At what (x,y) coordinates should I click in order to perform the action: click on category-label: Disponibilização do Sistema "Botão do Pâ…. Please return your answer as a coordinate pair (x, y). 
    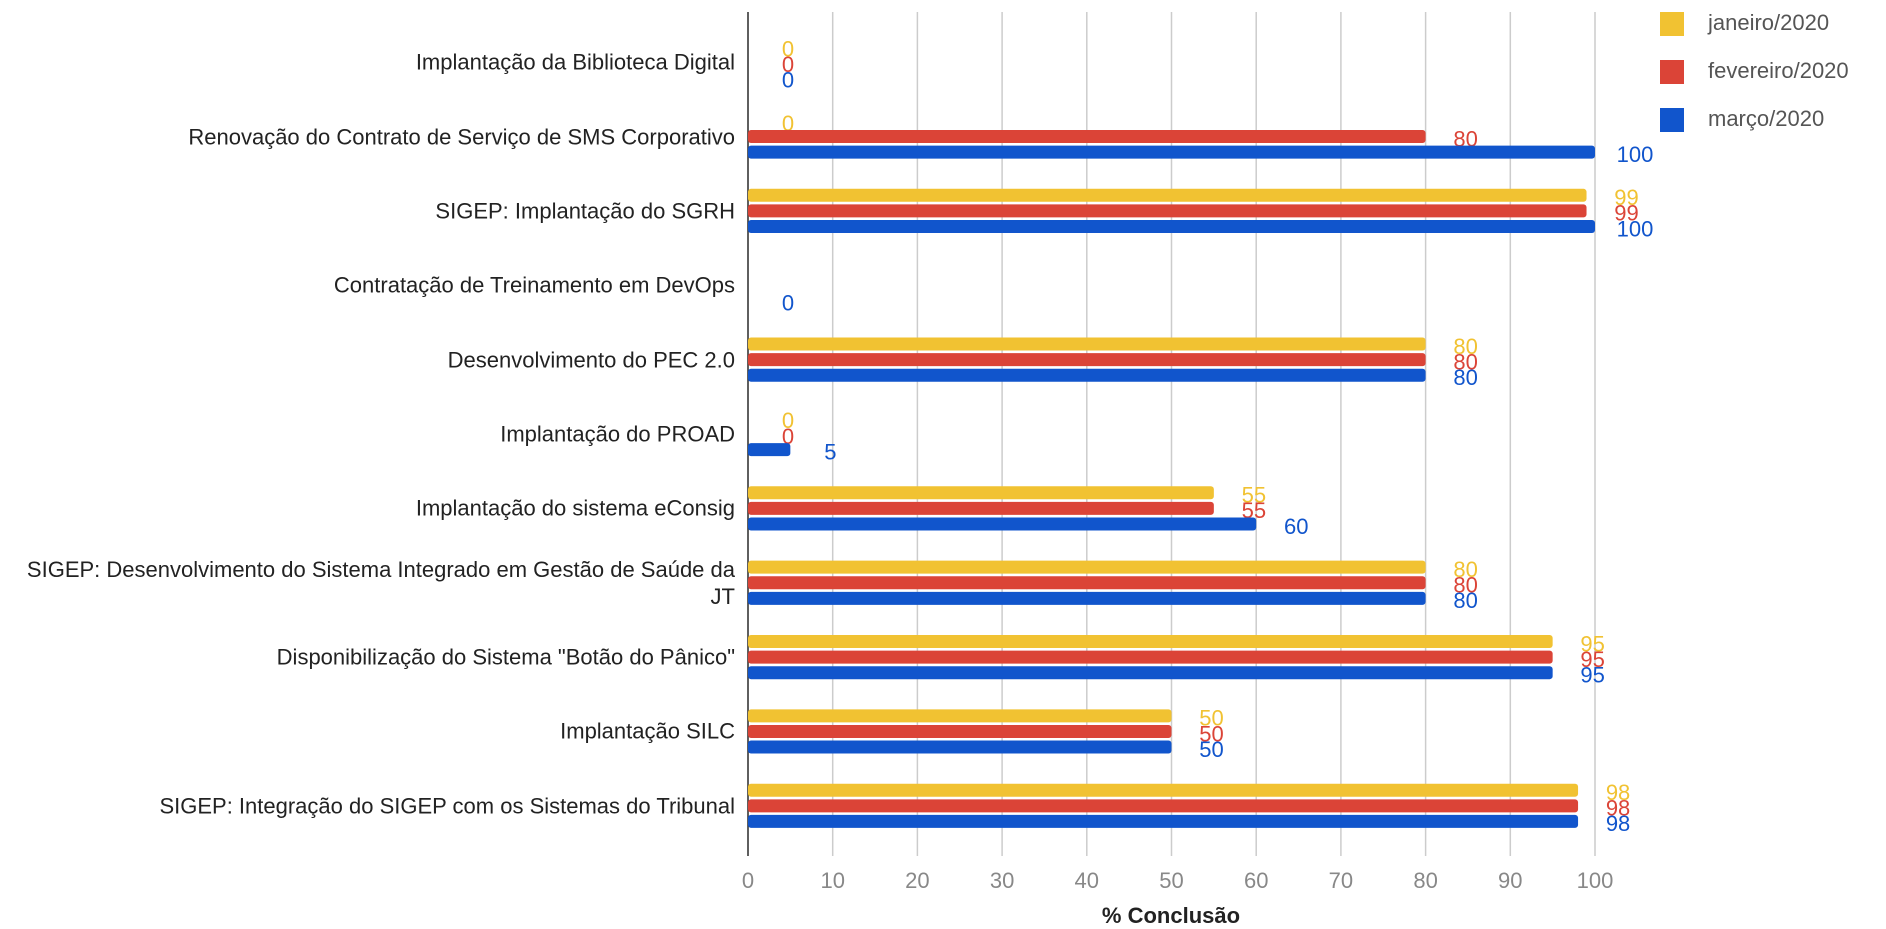
    Looking at the image, I should click on (505, 657).